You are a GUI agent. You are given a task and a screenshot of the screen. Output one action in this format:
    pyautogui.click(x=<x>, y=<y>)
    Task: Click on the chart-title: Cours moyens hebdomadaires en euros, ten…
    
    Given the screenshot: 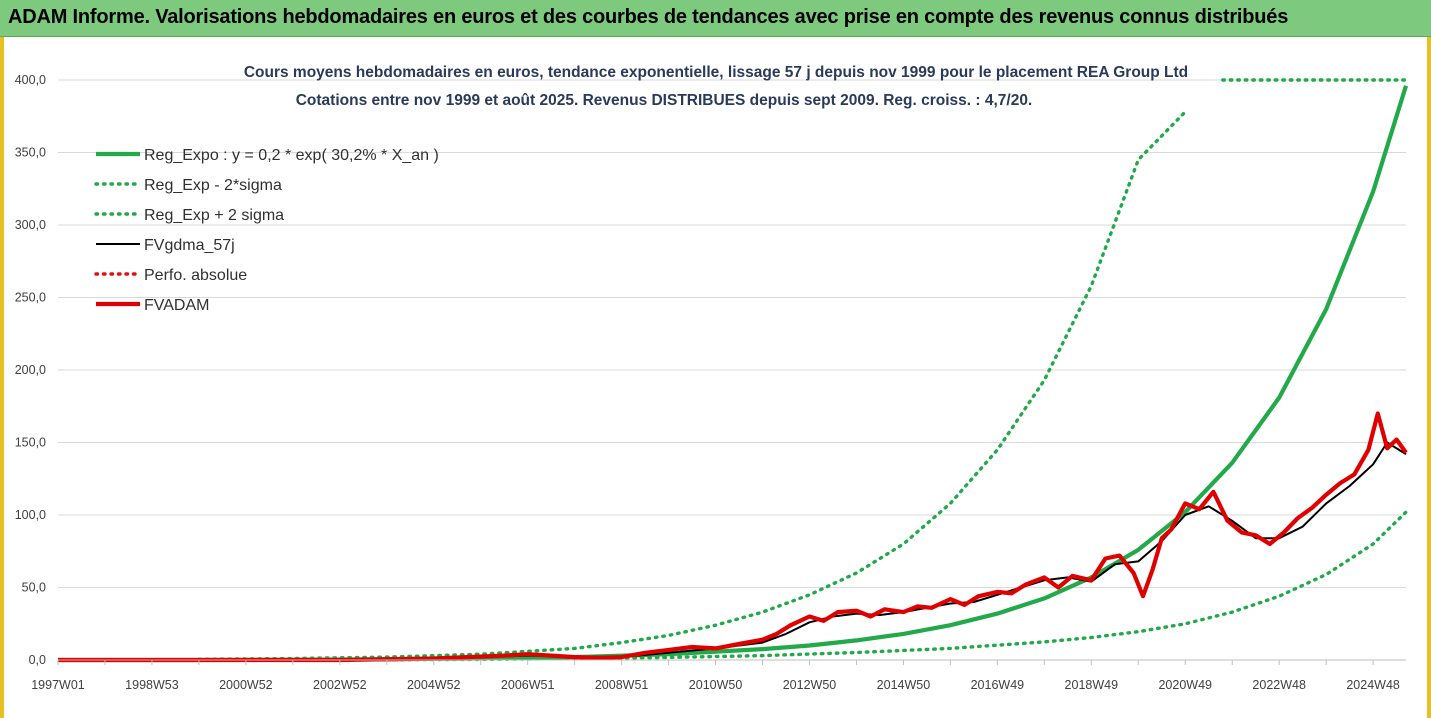 What is the action you would take?
    pyautogui.click(x=716, y=72)
    